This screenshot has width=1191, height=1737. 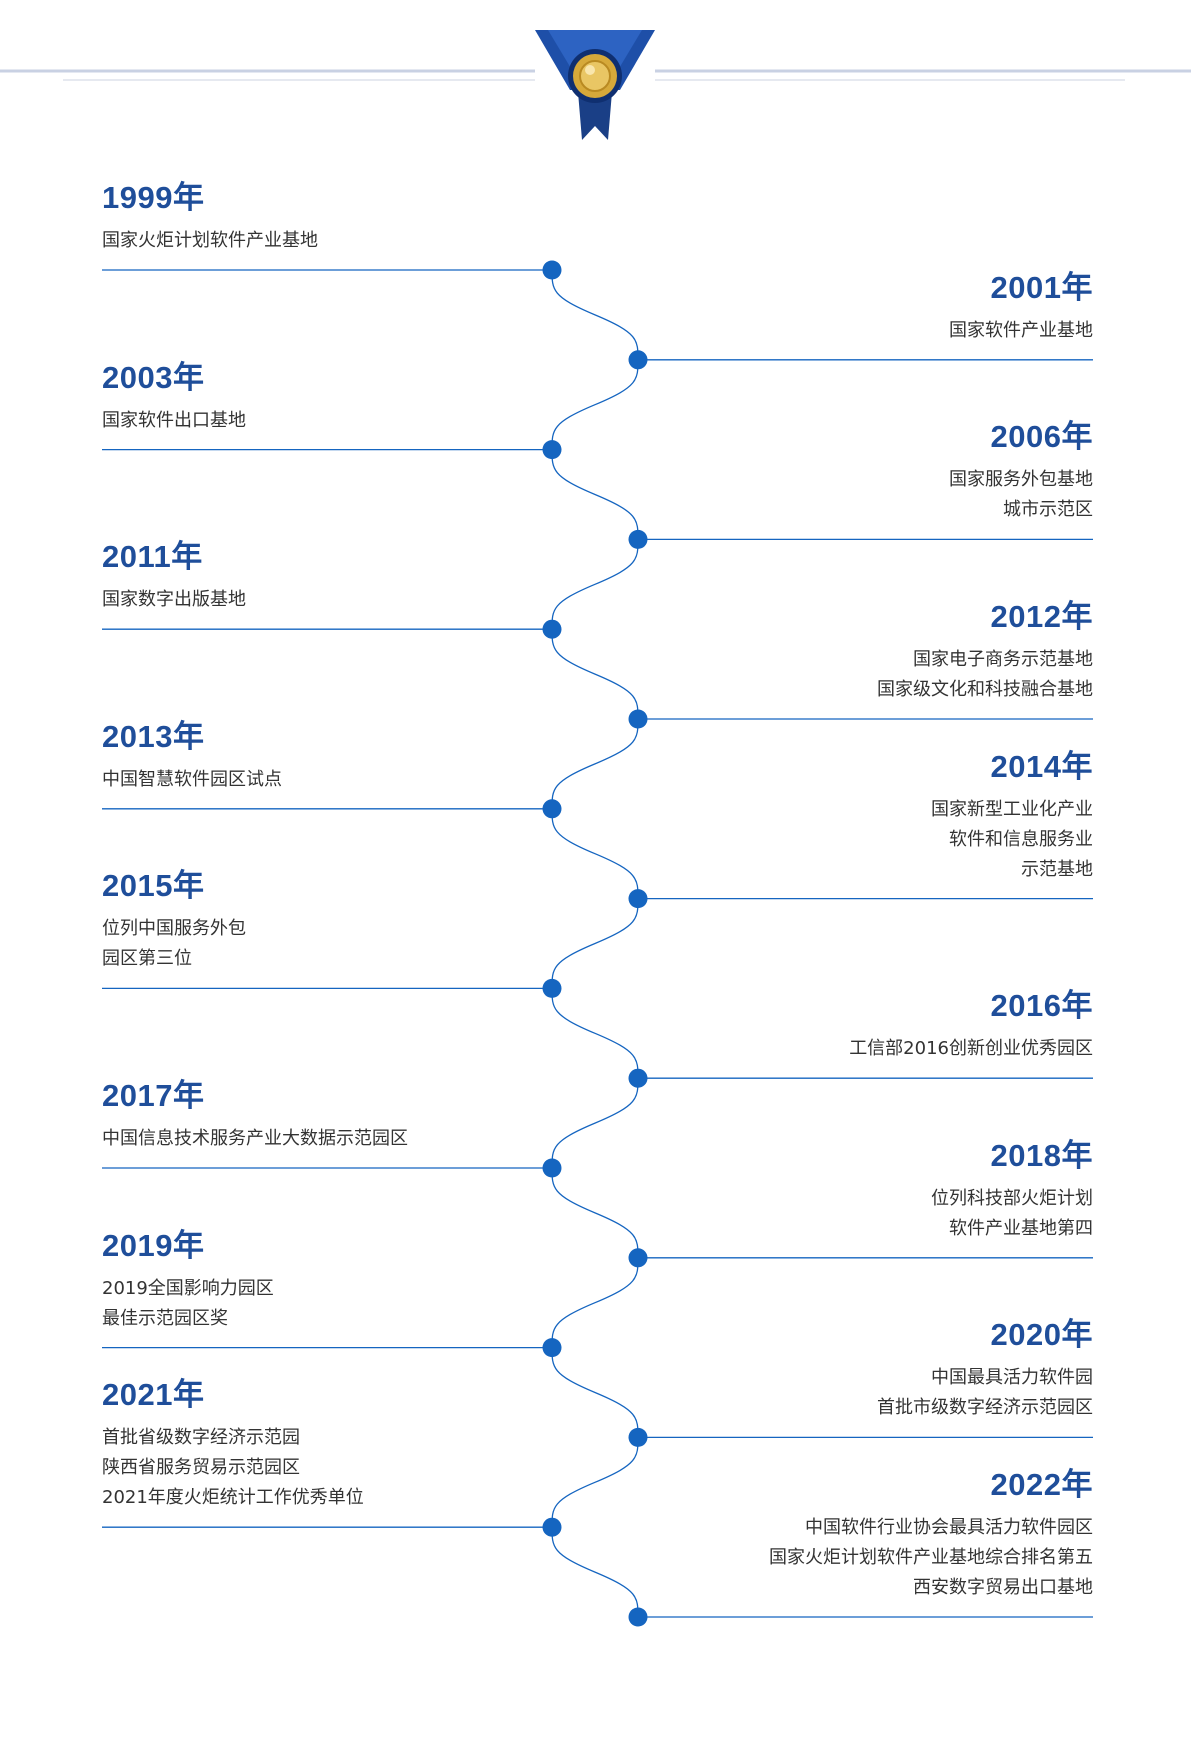 I want to click on entry-year: 2019年, so click(x=153, y=1245).